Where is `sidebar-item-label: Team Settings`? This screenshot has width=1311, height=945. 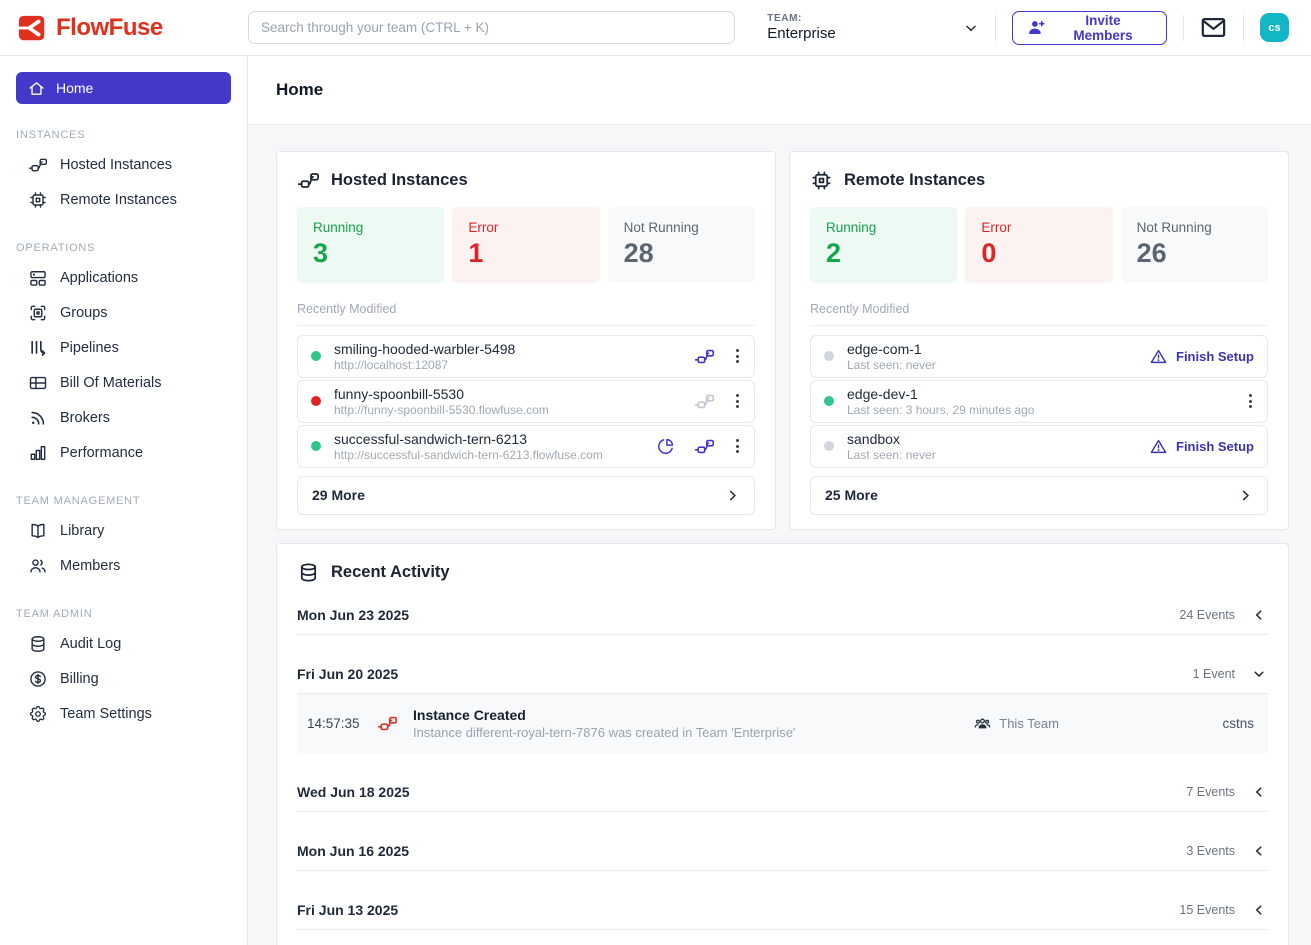
sidebar-item-label: Team Settings is located at coordinates (106, 713).